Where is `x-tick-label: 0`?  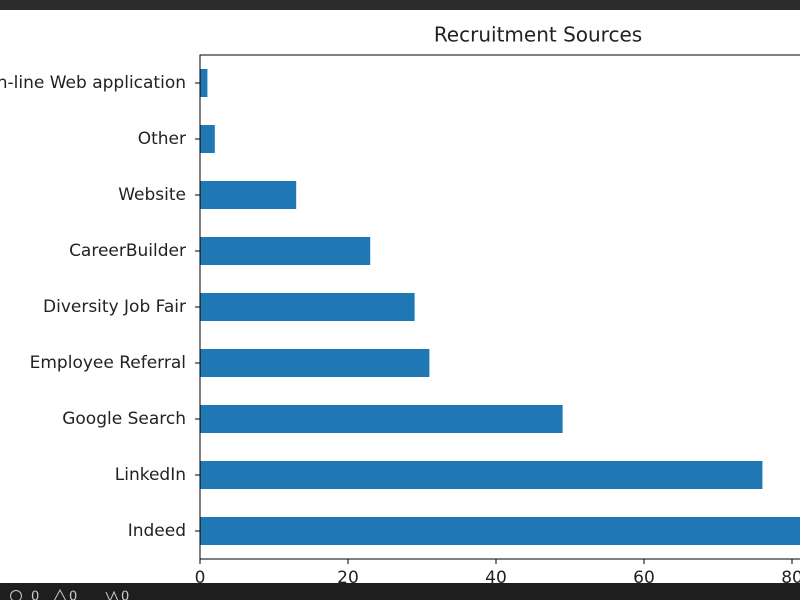 x-tick-label: 0 is located at coordinates (200, 578).